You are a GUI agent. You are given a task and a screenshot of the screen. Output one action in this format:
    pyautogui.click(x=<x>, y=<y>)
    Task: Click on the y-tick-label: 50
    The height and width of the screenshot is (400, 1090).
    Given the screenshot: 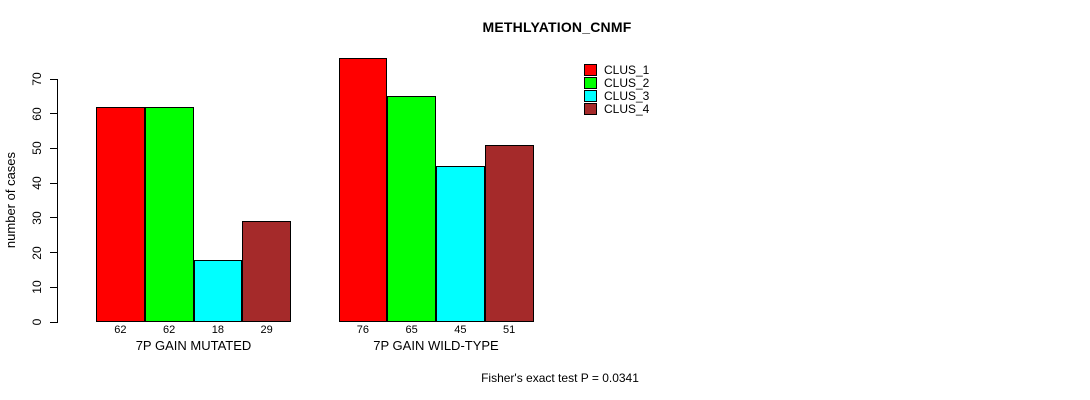 What is the action you would take?
    pyautogui.click(x=37, y=148)
    